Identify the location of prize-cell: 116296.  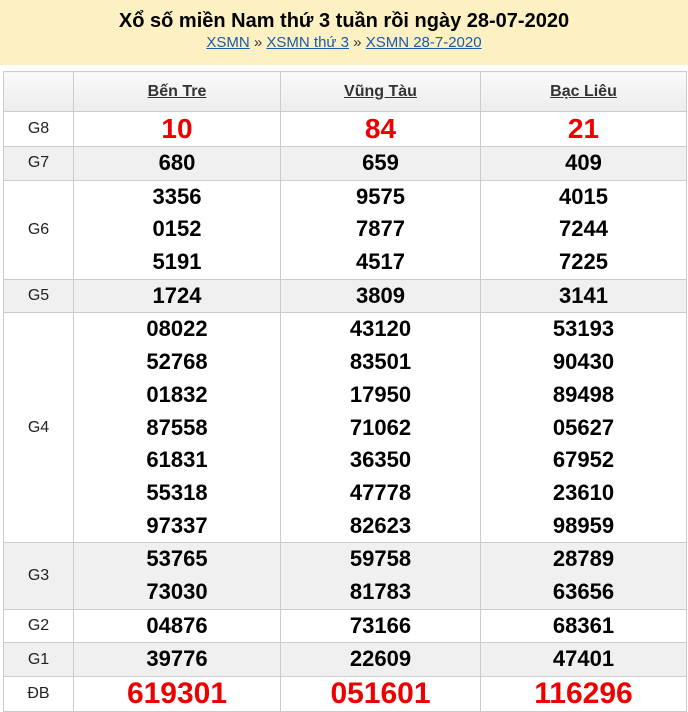
(583, 694).